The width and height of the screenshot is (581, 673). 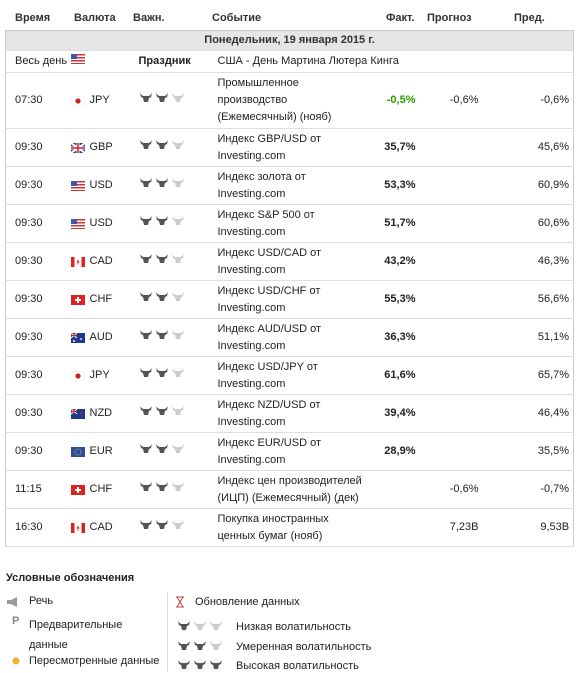 I want to click on currency-code: CHF, so click(x=101, y=489).